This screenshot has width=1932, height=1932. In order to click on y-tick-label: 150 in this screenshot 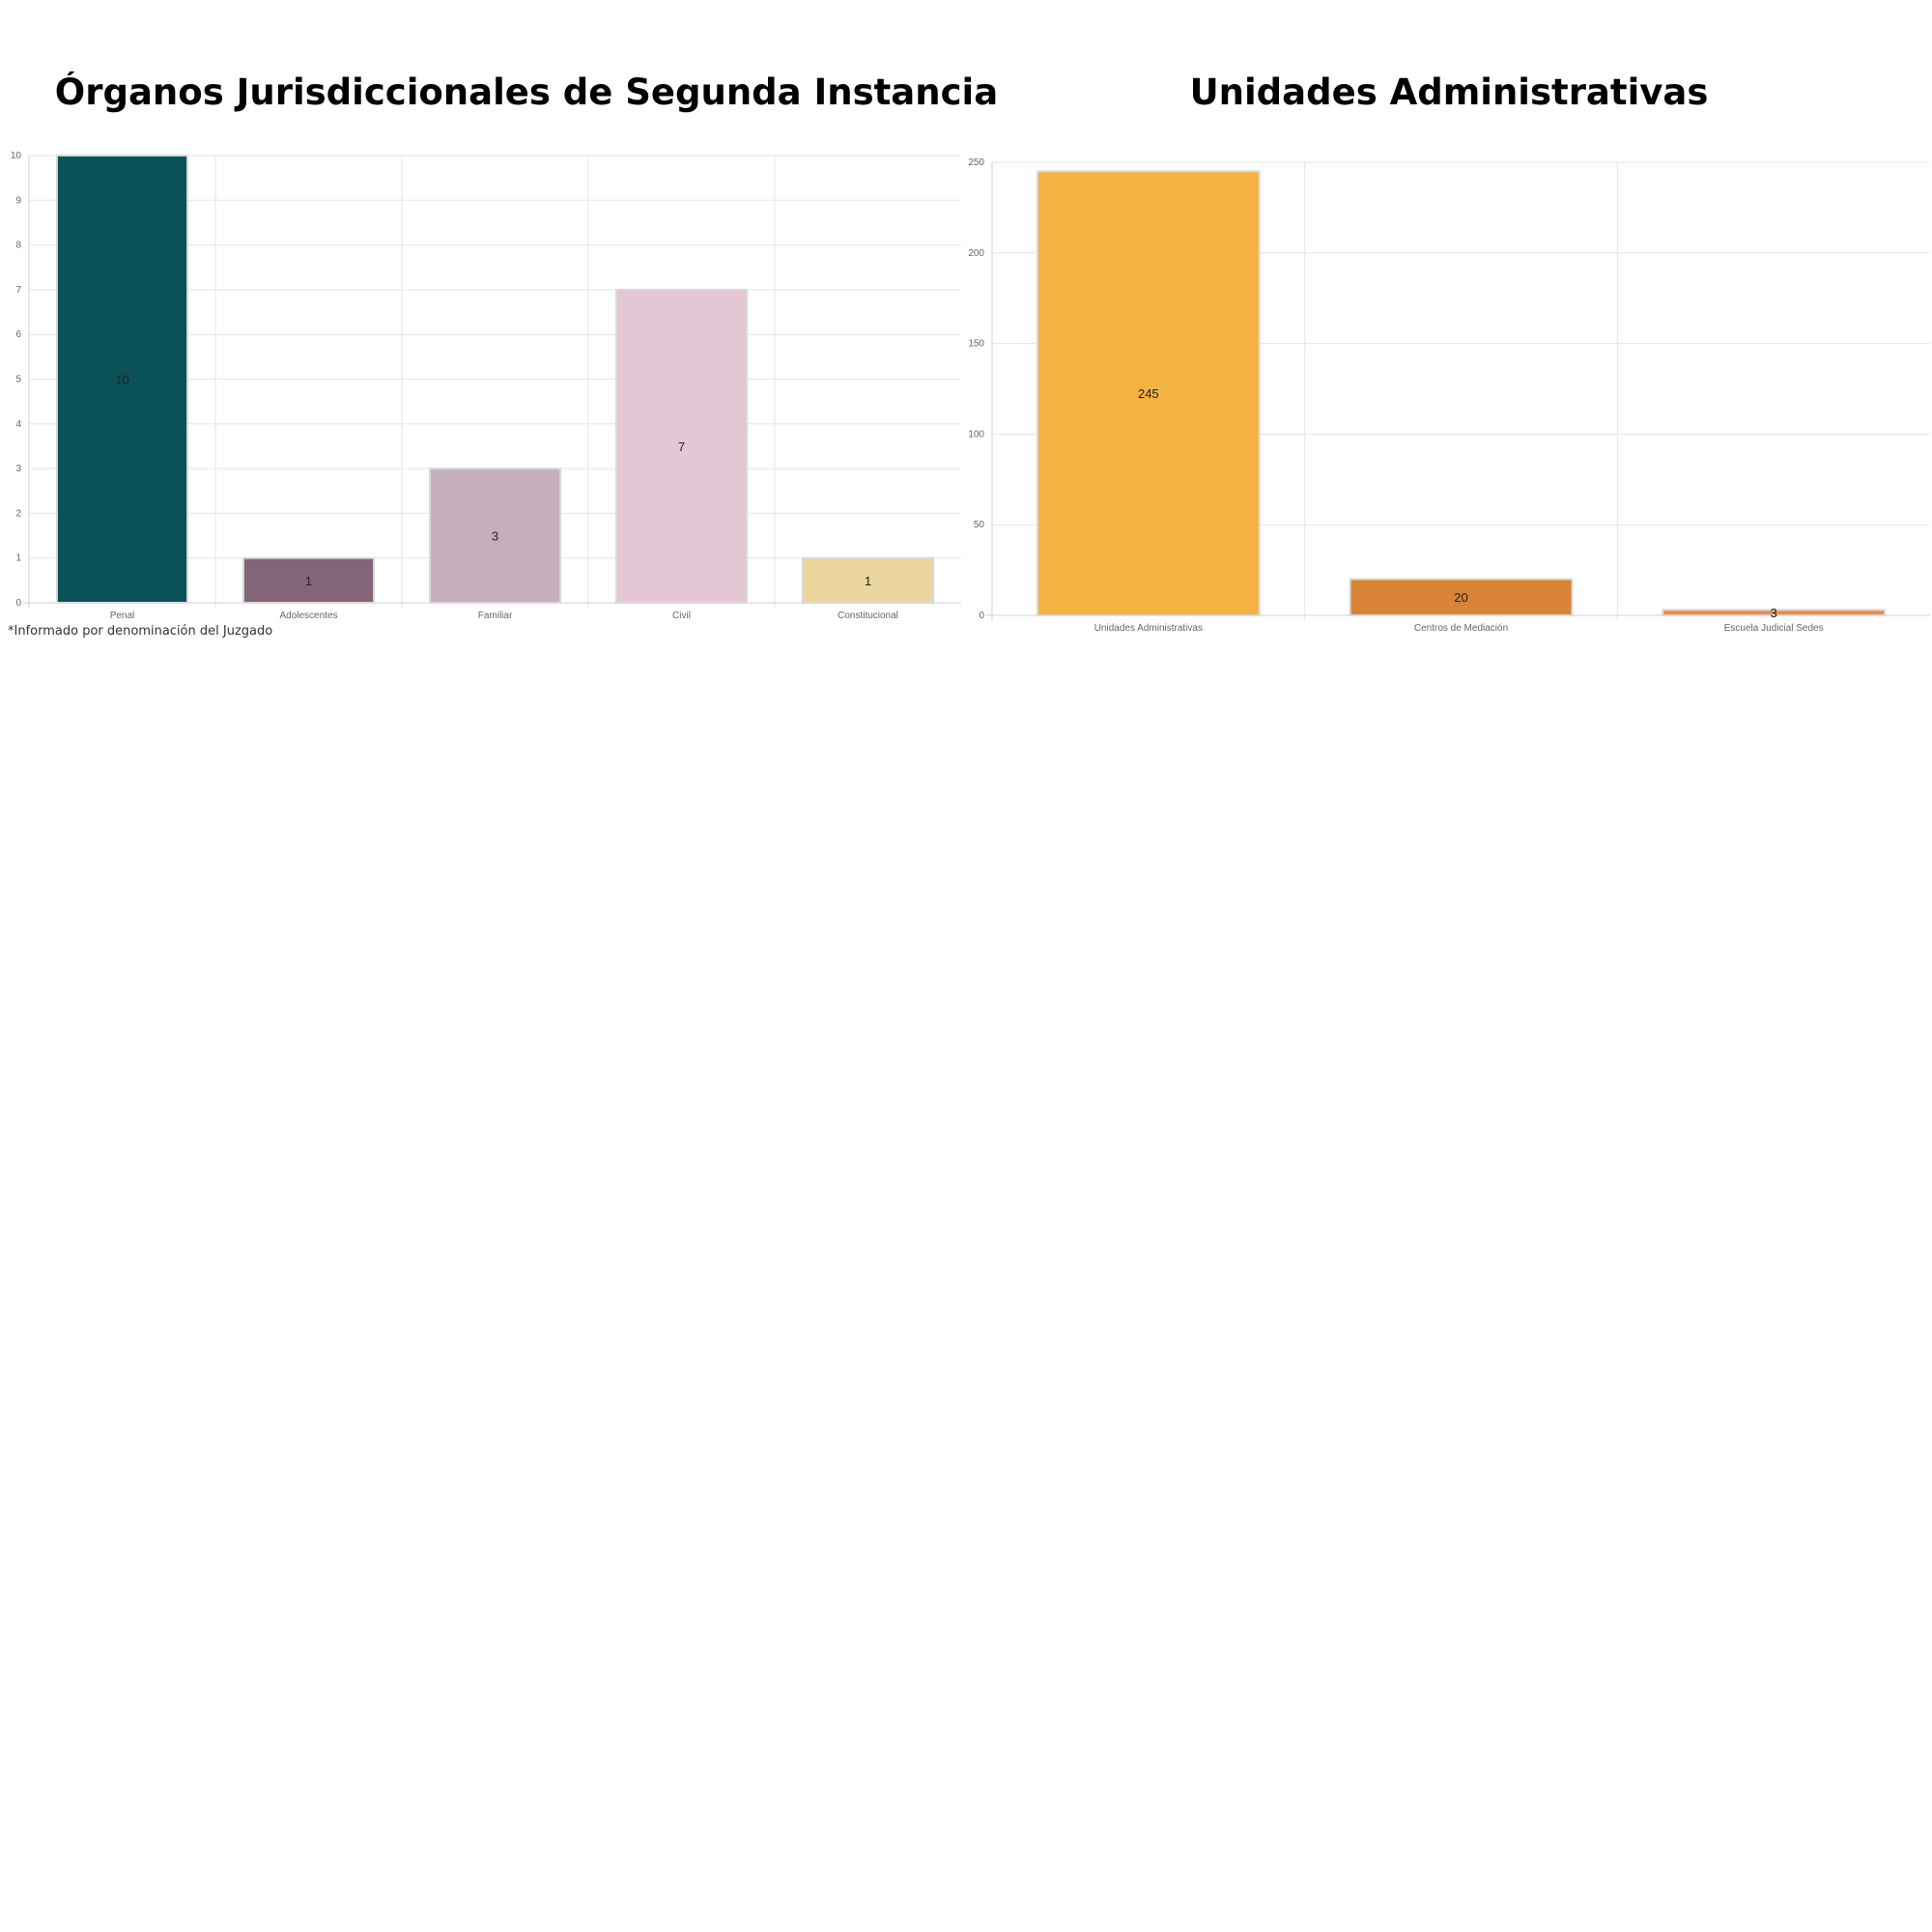, I will do `click(976, 344)`.